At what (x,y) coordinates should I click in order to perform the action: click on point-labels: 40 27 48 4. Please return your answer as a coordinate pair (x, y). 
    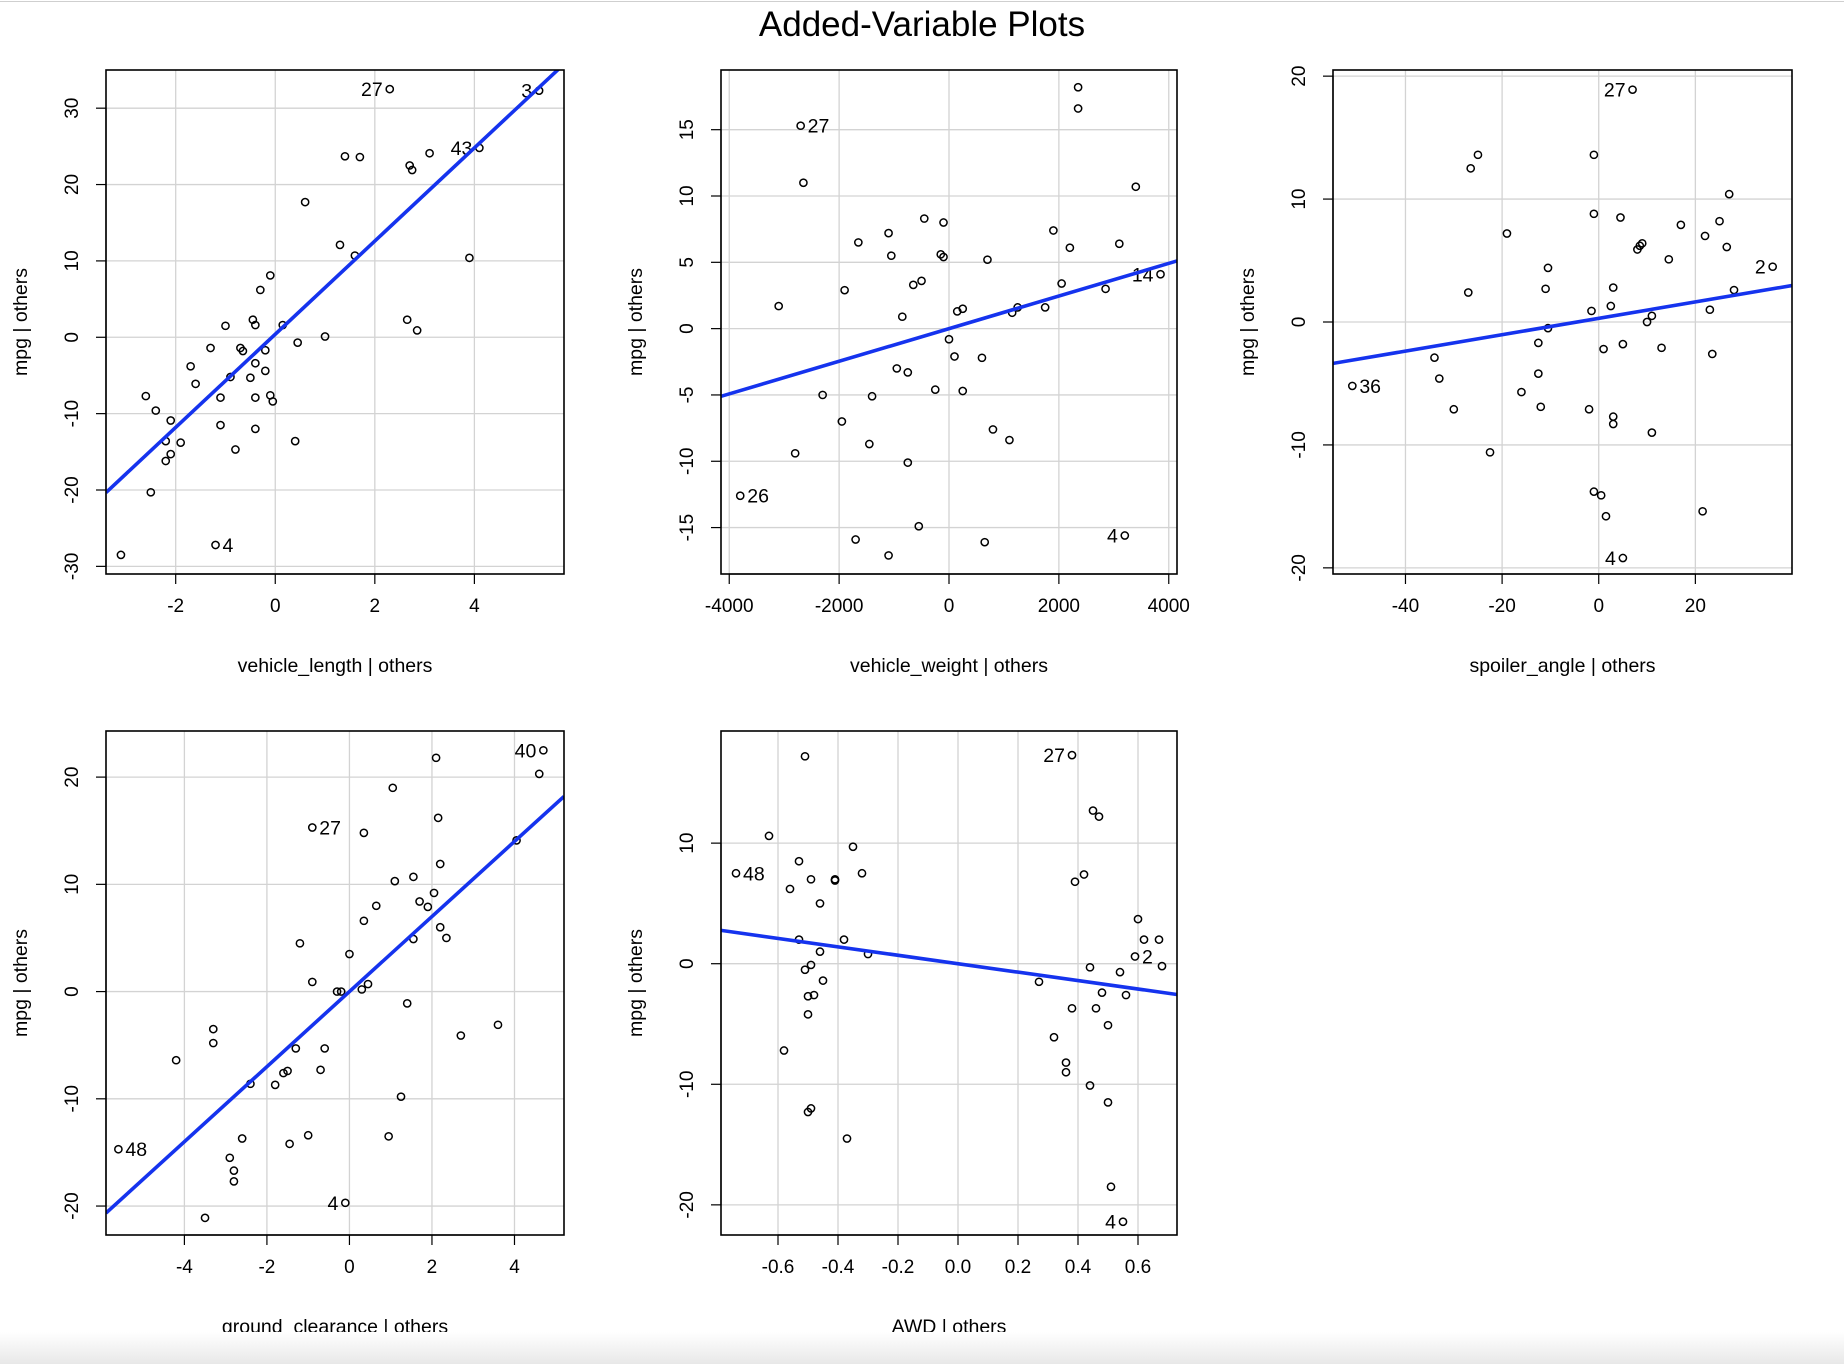
    Looking at the image, I should click on (330, 977).